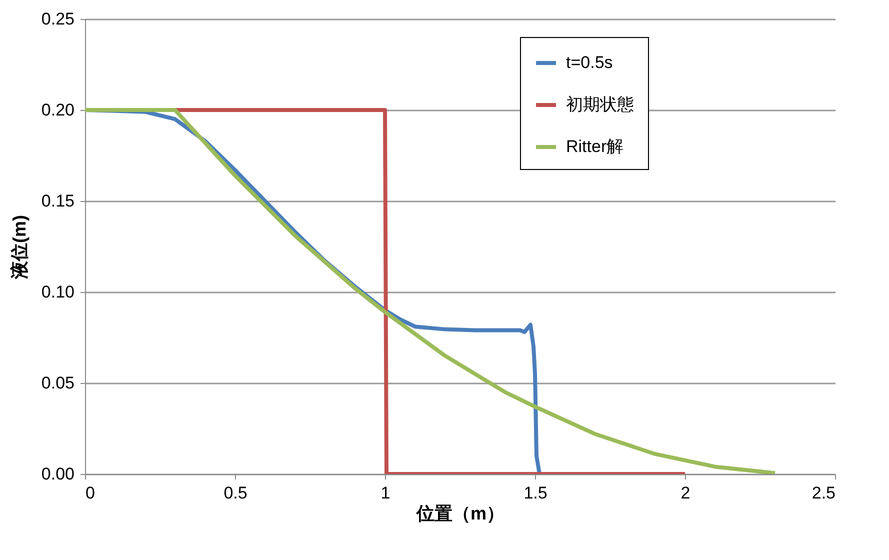 This screenshot has width=889, height=560. What do you see at coordinates (57, 474) in the screenshot?
I see `y-tick-label: 0.00` at bounding box center [57, 474].